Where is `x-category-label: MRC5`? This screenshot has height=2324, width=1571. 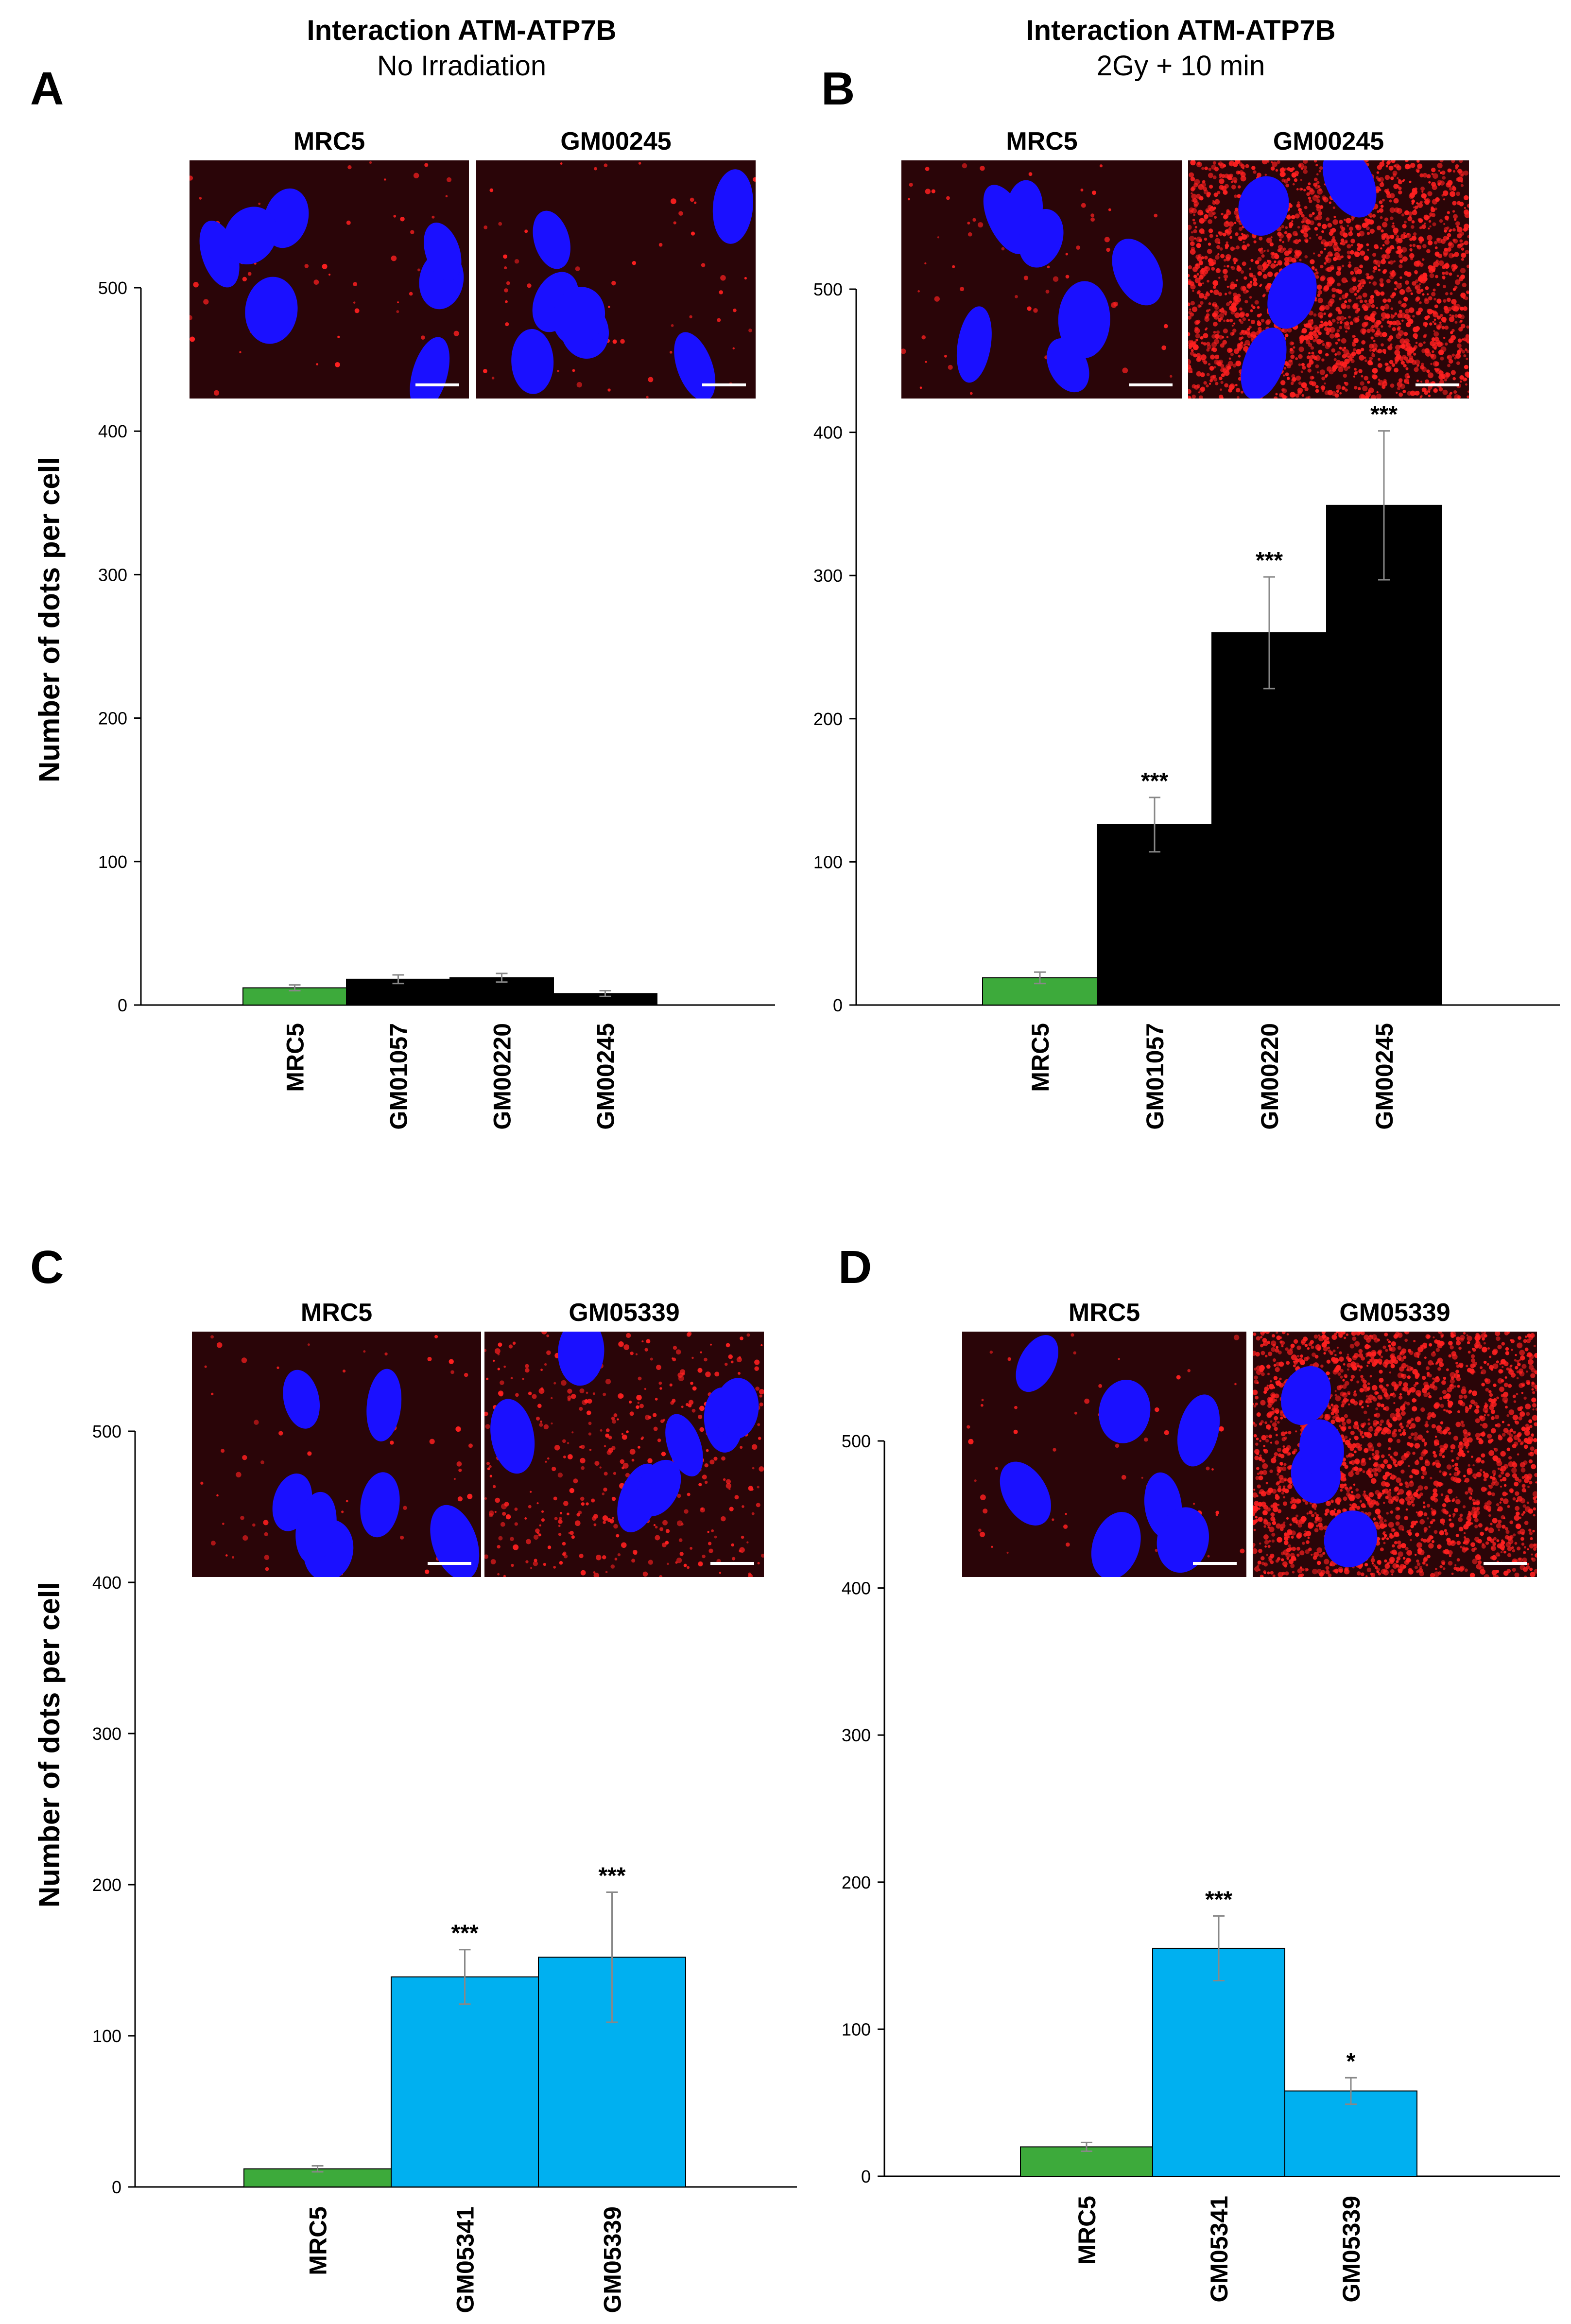
x-category-label: MRC5 is located at coordinates (1087, 2230).